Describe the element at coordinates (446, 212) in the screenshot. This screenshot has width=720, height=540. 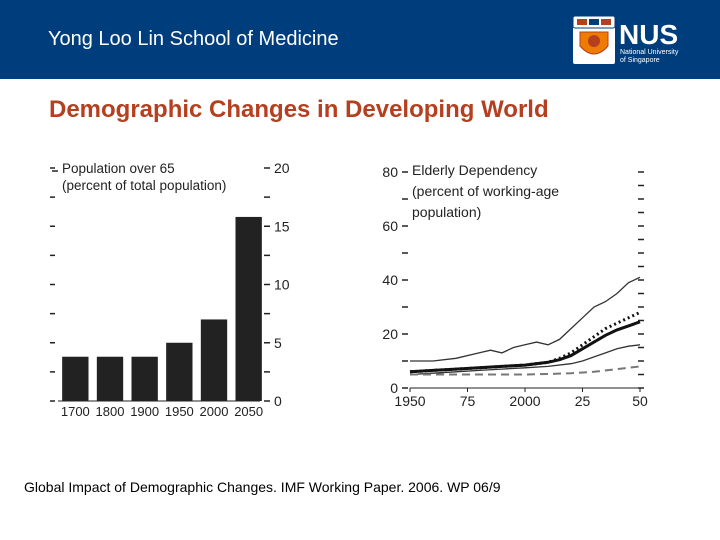
I see `line-chart-title-line: population)` at that location.